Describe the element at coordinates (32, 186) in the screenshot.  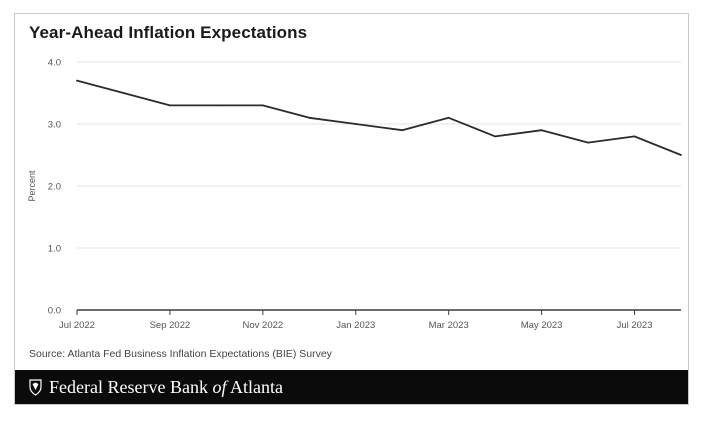
I see `y-axis-title: Percent` at that location.